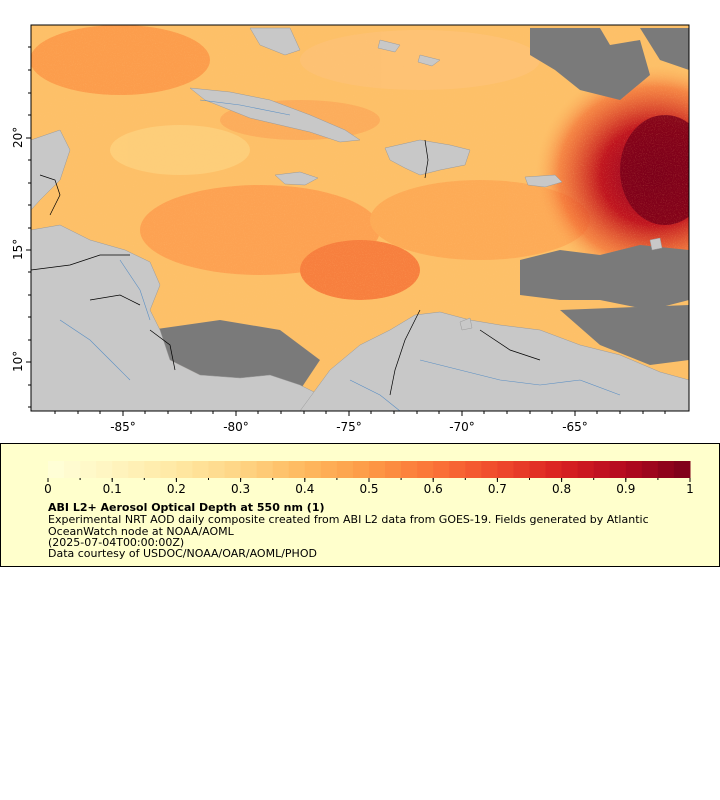 The width and height of the screenshot is (720, 800). Describe the element at coordinates (462, 427) in the screenshot. I see `x-tick-label: -70°` at that location.